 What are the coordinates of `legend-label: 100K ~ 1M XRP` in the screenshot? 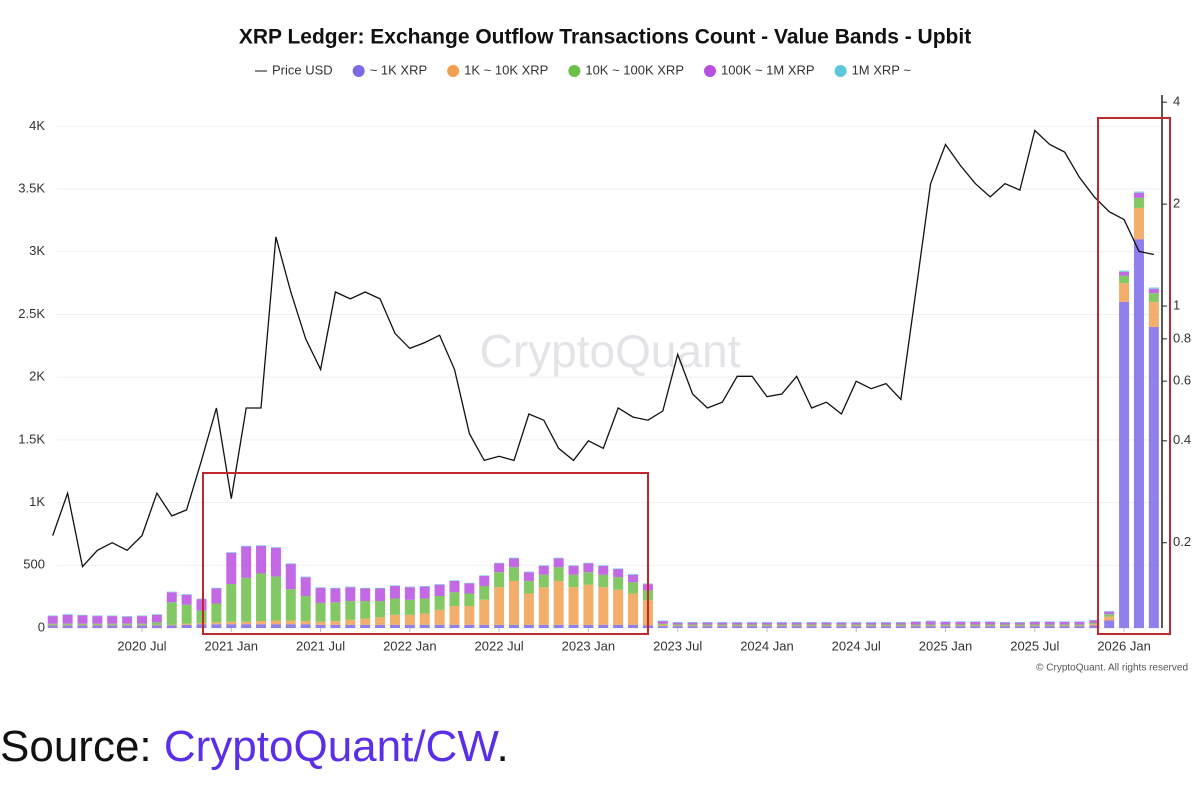 It's located at (768, 69).